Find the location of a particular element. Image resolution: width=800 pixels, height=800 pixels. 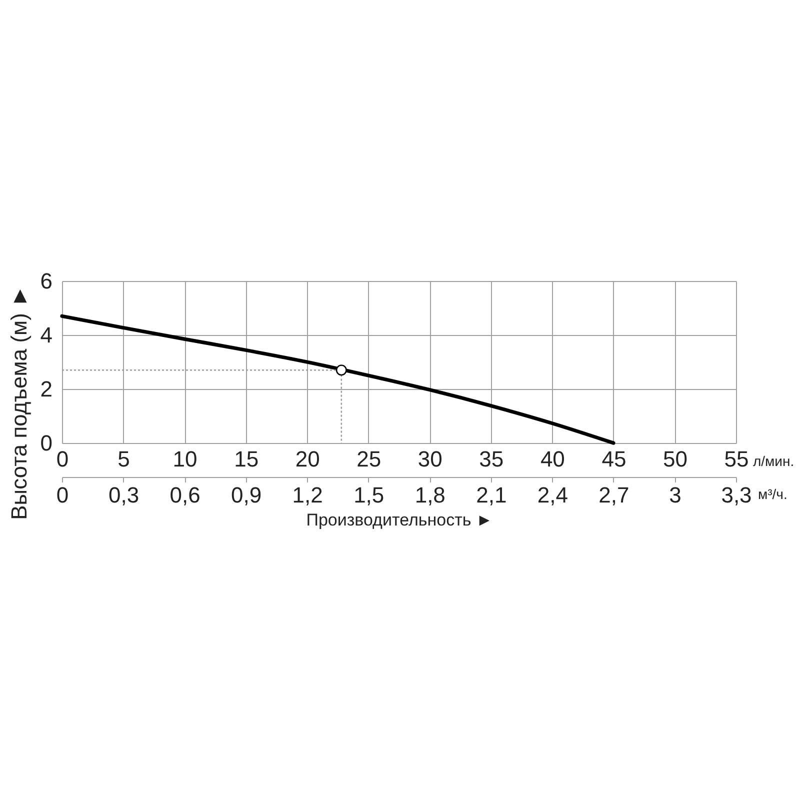

y-axis-title: Высота подъема (м) ► is located at coordinates (19, 402).